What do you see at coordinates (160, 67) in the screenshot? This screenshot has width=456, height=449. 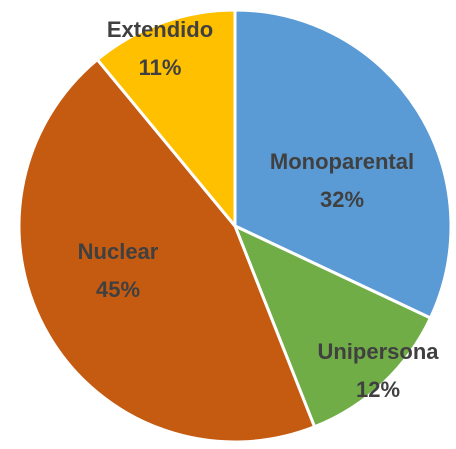 I see `slice-value-label: 11%` at bounding box center [160, 67].